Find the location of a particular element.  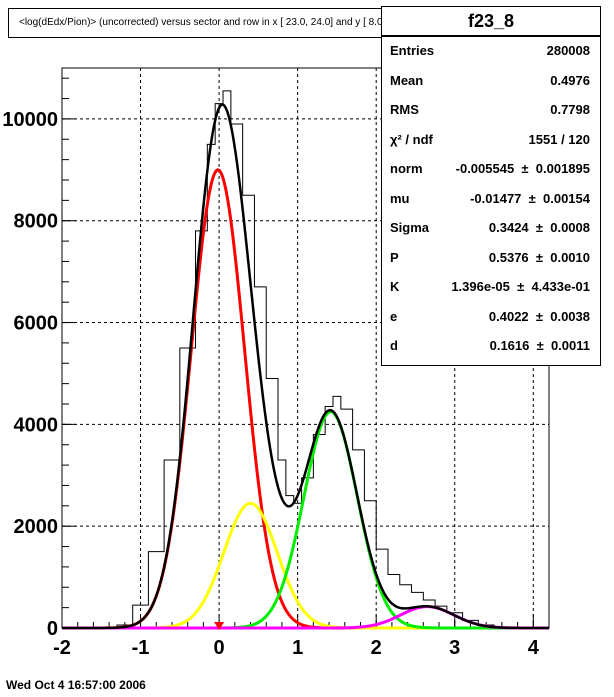

stat-row: norm -0.005545 ± 0.001895 is located at coordinates (491, 170).